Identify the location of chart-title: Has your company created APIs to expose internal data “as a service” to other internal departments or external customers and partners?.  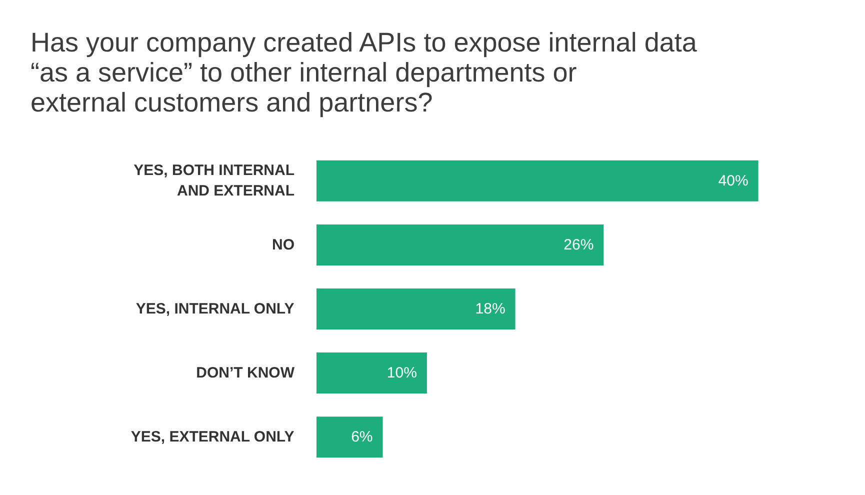
(364, 73).